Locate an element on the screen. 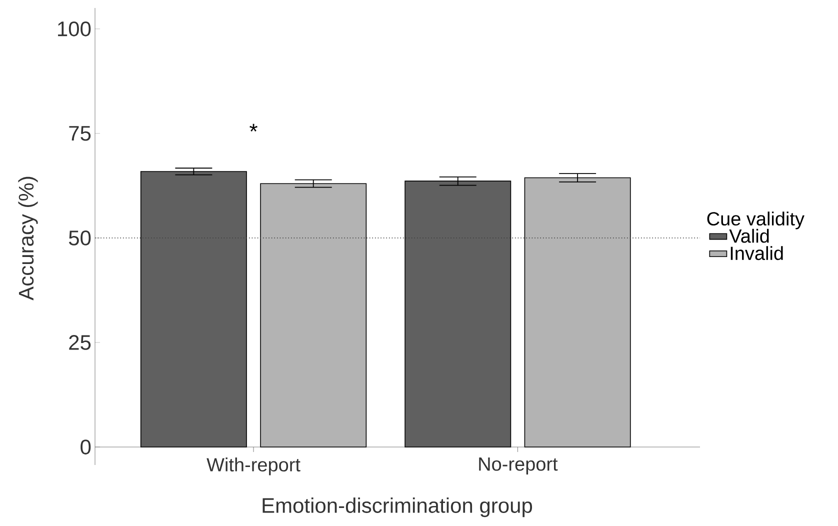 The width and height of the screenshot is (838, 526). y-tick-label: 50 is located at coordinates (79, 238).